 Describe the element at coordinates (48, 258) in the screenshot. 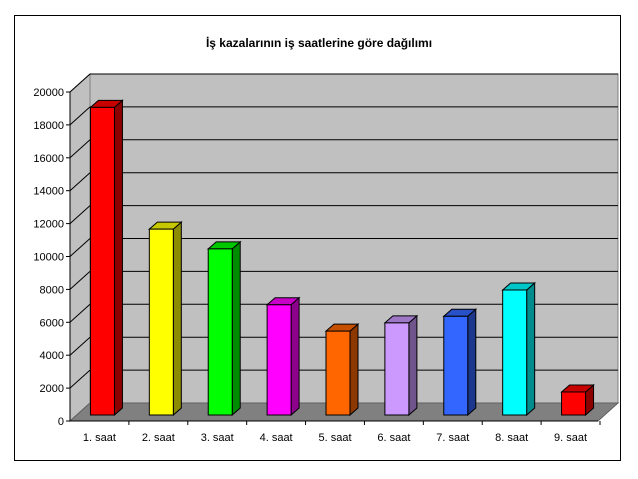

I see `y-tick-label: 10000` at that location.